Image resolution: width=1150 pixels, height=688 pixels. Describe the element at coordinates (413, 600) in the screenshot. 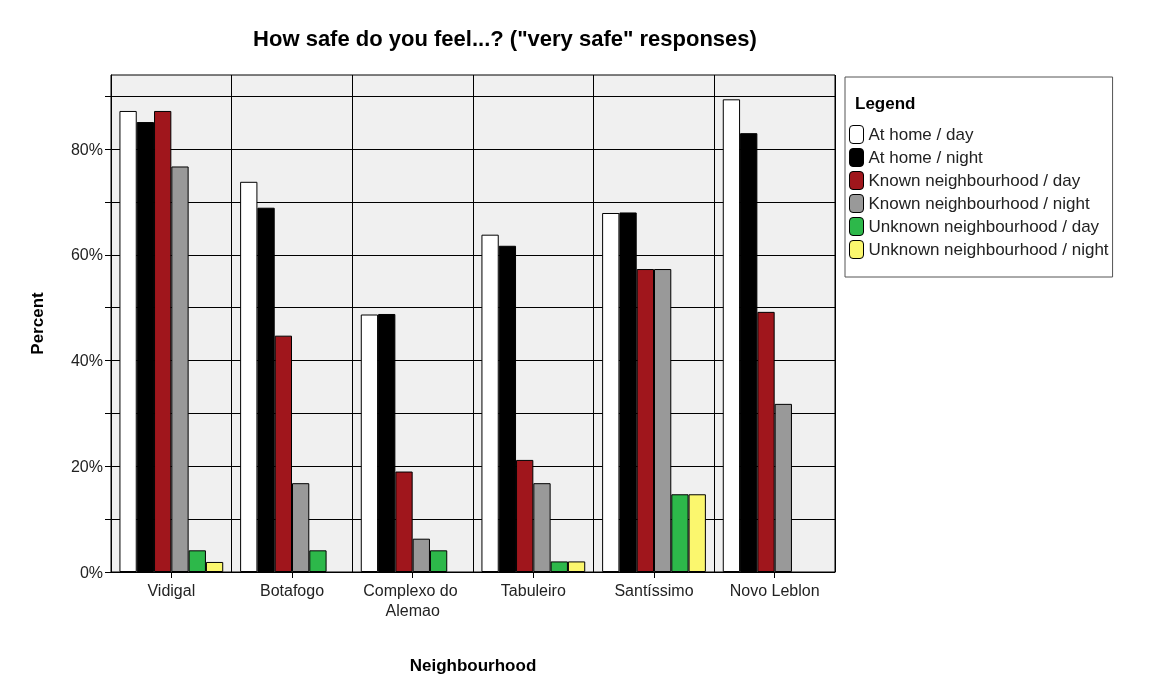

I see `x-tick-label: Complexo do Alemao` at that location.